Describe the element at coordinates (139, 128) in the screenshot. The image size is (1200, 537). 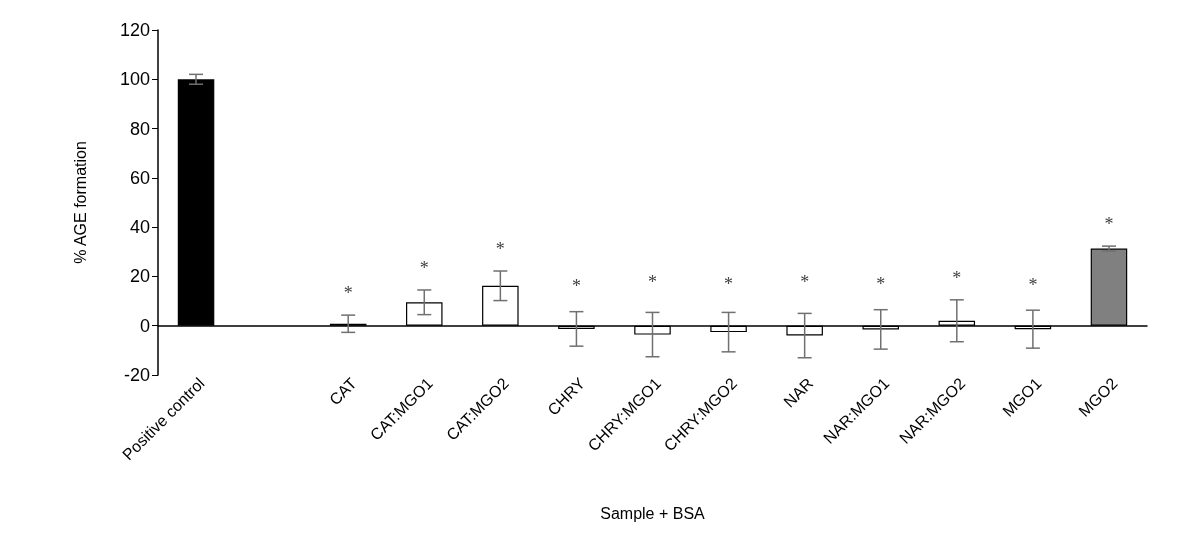
I see `y-tick-label: 80` at that location.